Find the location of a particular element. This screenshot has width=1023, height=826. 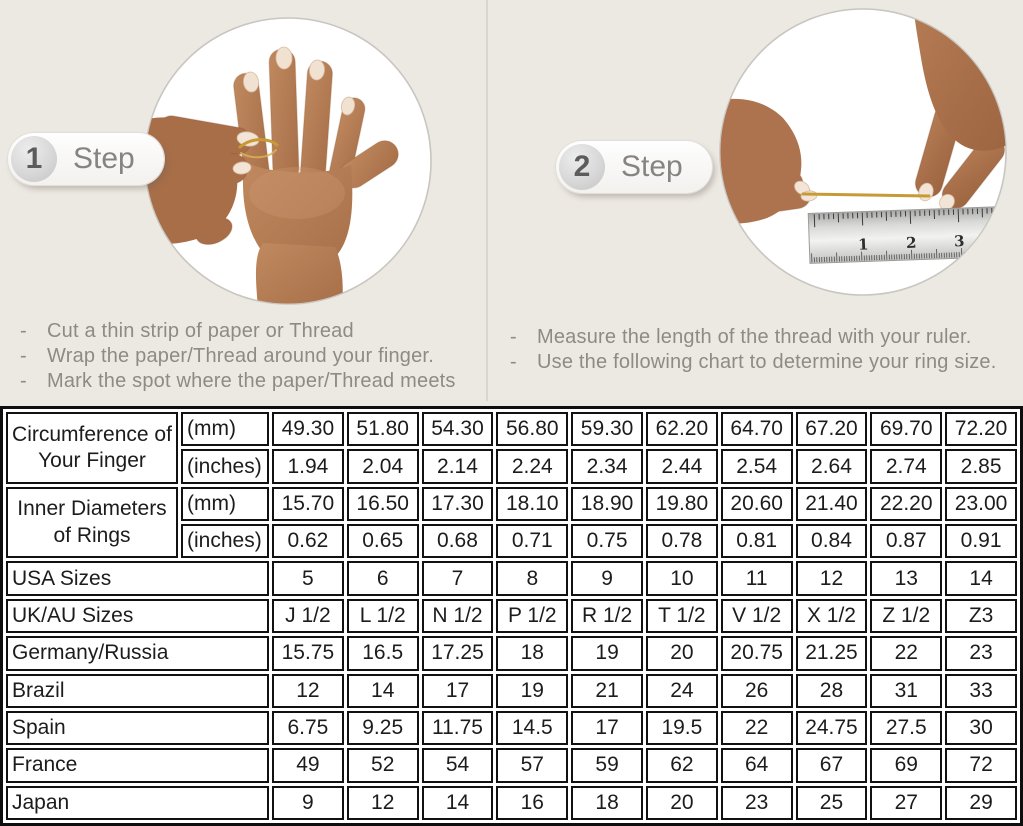

size-value-cell: 0.84 is located at coordinates (831, 541).